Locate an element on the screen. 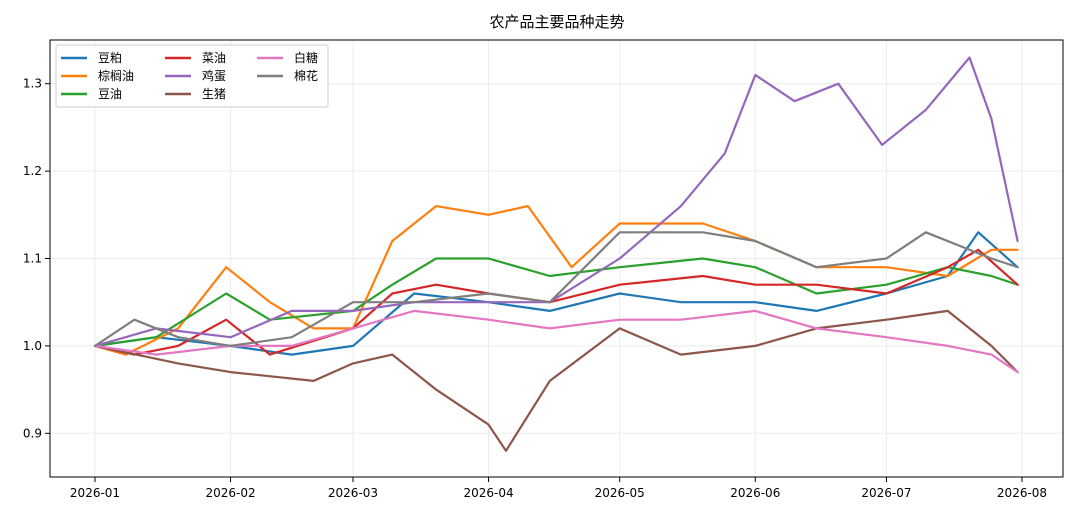  y-axis: 0.9 1.0 1.1 1.2 1.3 is located at coordinates (36, 258).